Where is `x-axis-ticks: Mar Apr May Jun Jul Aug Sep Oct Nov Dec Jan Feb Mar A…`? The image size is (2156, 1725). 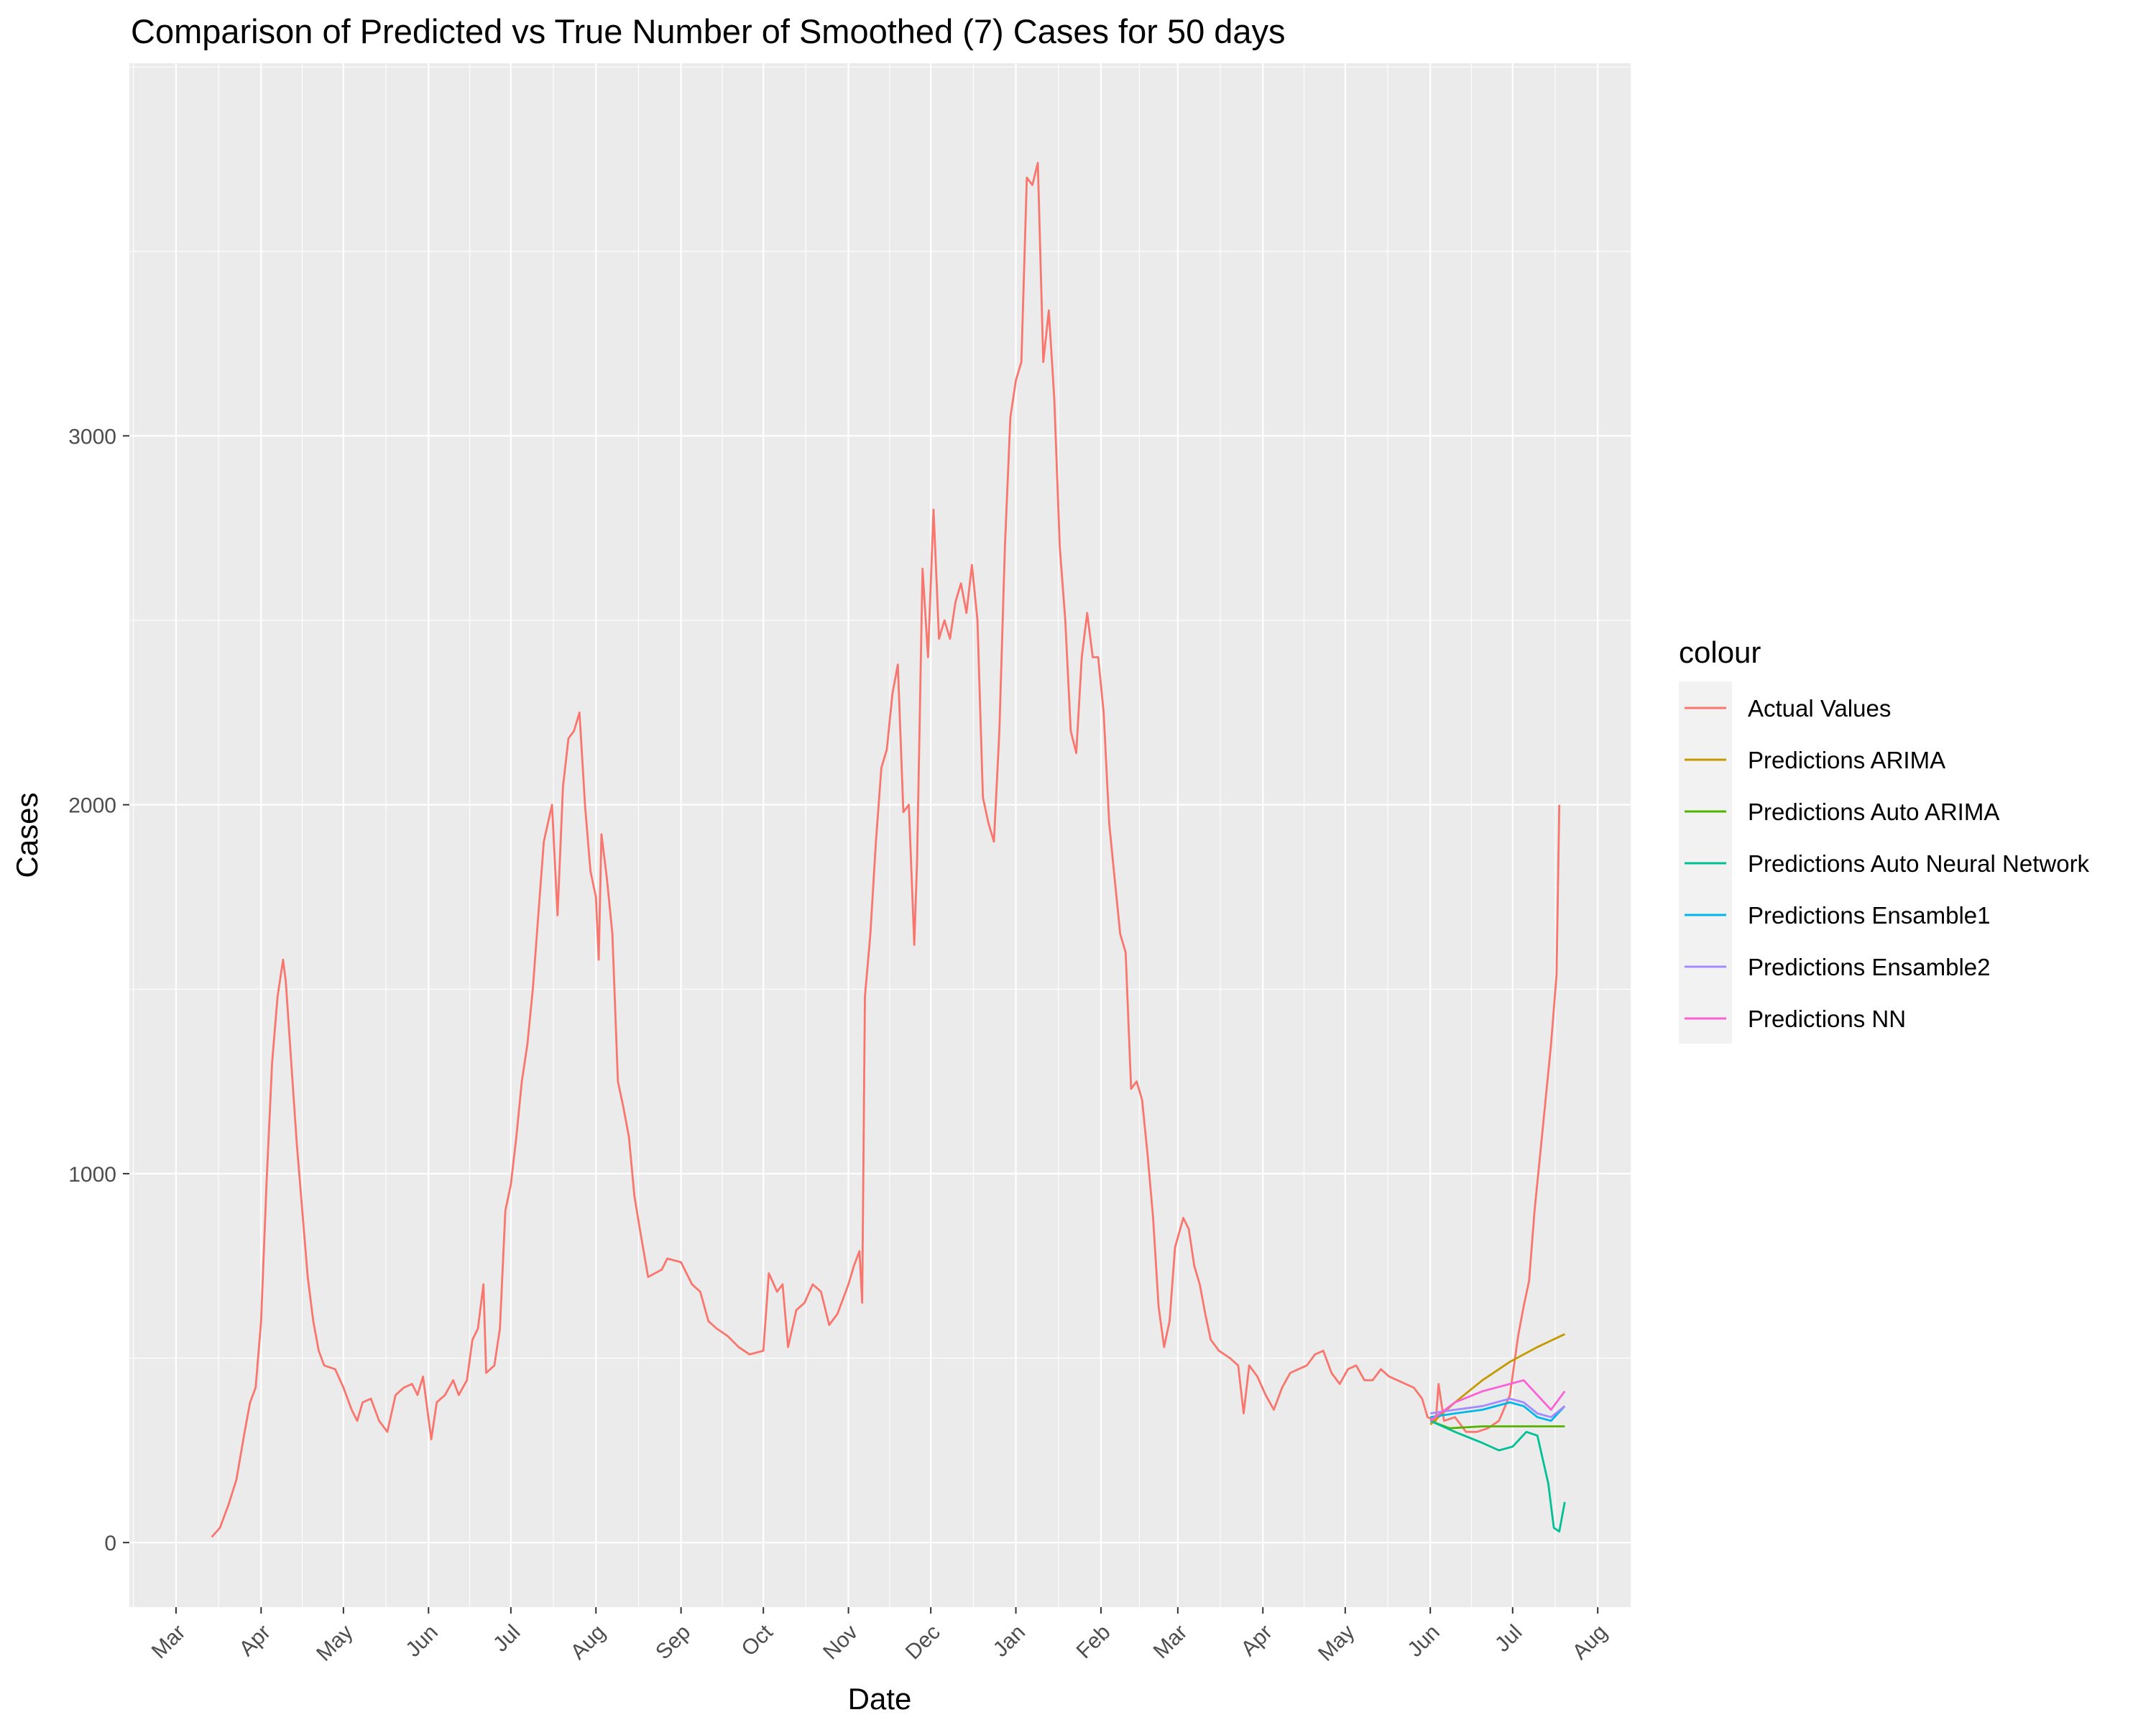 x-axis-ticks: Mar Apr May Jun Jul Aug Sep Oct Nov Dec Jan Feb Mar A… is located at coordinates (880, 1636).